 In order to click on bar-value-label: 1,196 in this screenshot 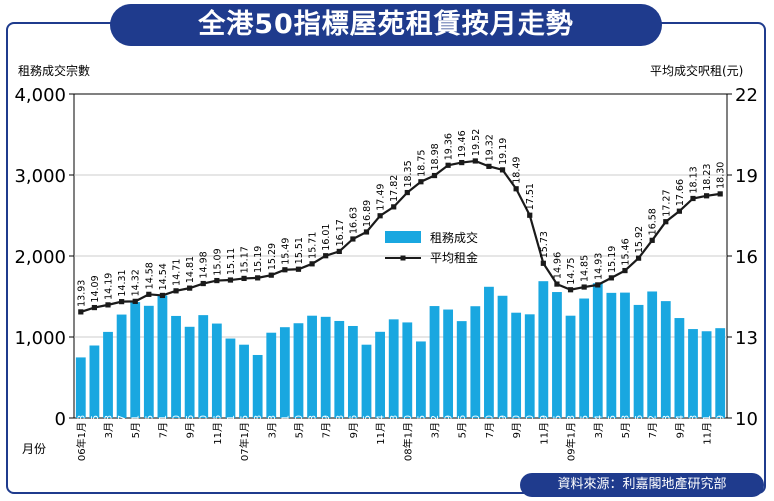, I will do `click(462, 428)`.